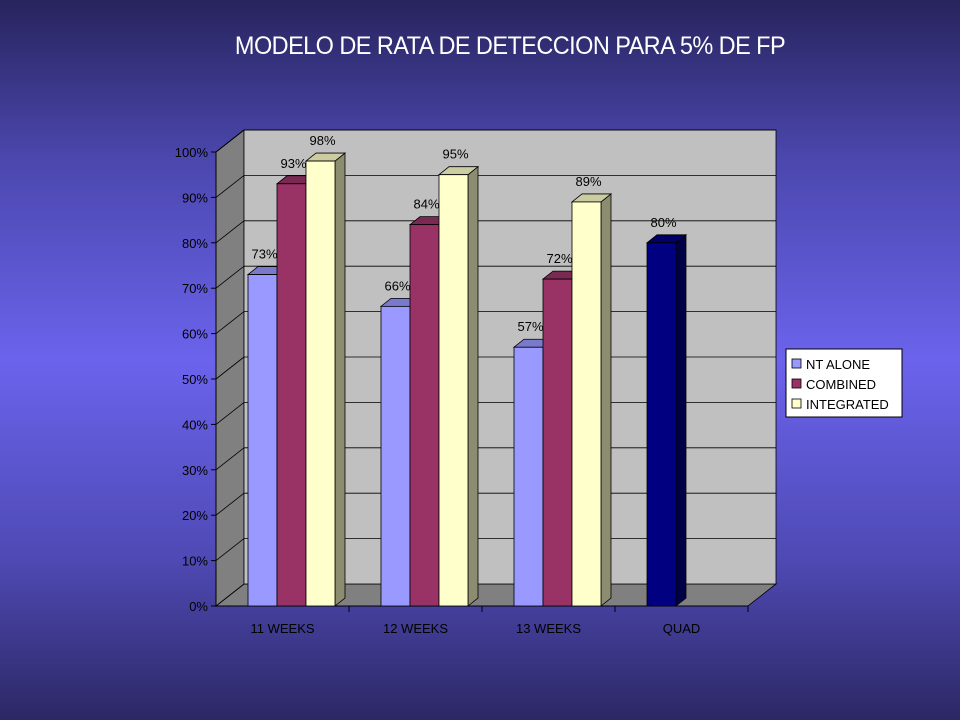 The width and height of the screenshot is (960, 720). What do you see at coordinates (559, 258) in the screenshot?
I see `data-label: 72%` at bounding box center [559, 258].